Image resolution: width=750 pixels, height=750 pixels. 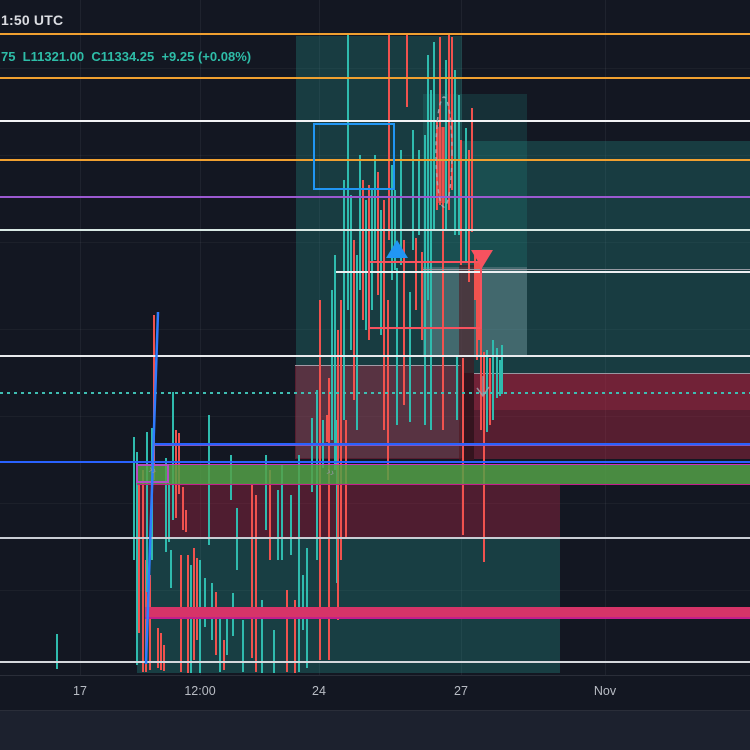 I want to click on pink-band, so click(x=447, y=612).